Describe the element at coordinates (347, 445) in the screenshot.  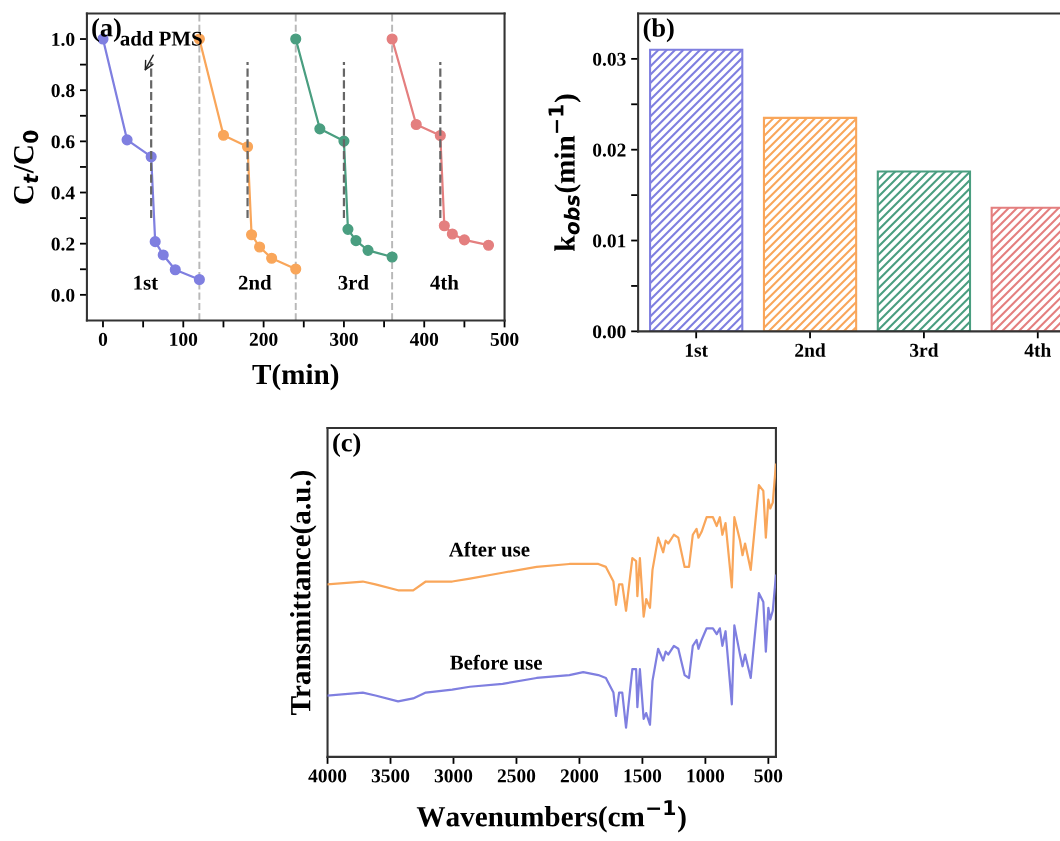
I see `chart-title: (c)` at that location.